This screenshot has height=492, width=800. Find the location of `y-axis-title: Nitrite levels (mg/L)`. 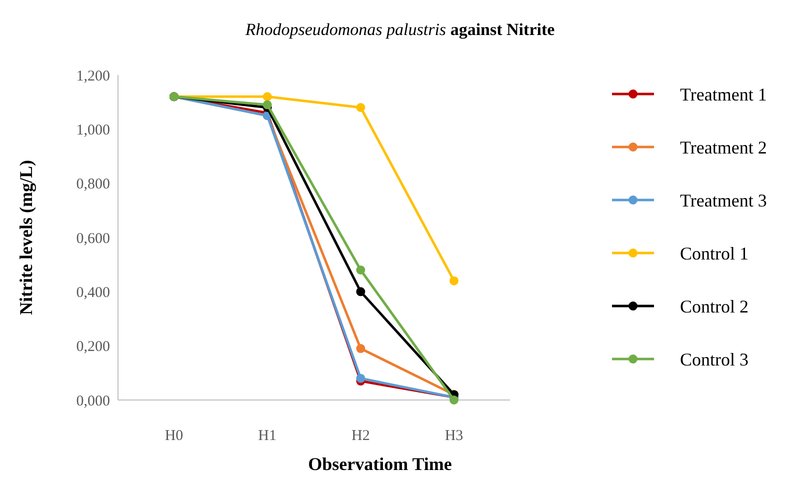

y-axis-title: Nitrite levels (mg/L) is located at coordinates (26, 237).